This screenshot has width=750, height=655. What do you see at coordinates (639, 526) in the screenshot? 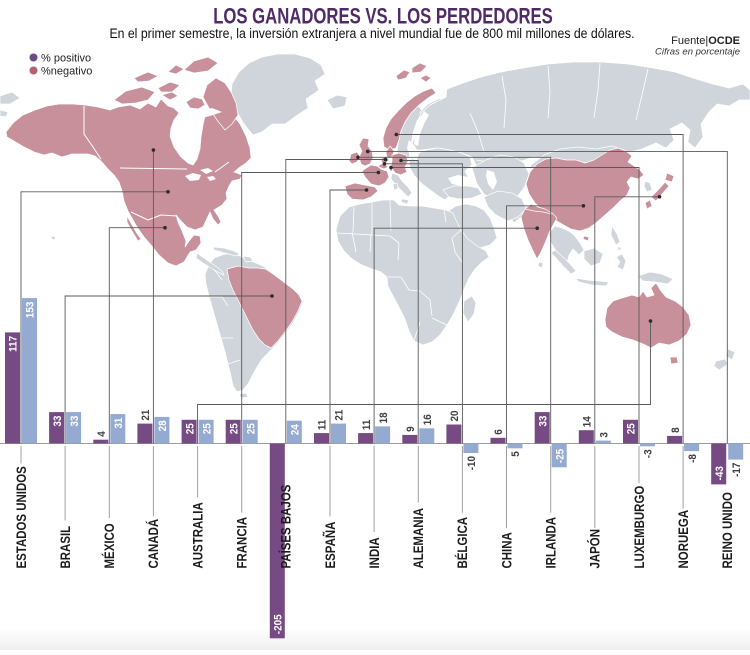
I see `svg-text: LUXEMBURGO` at bounding box center [639, 526].